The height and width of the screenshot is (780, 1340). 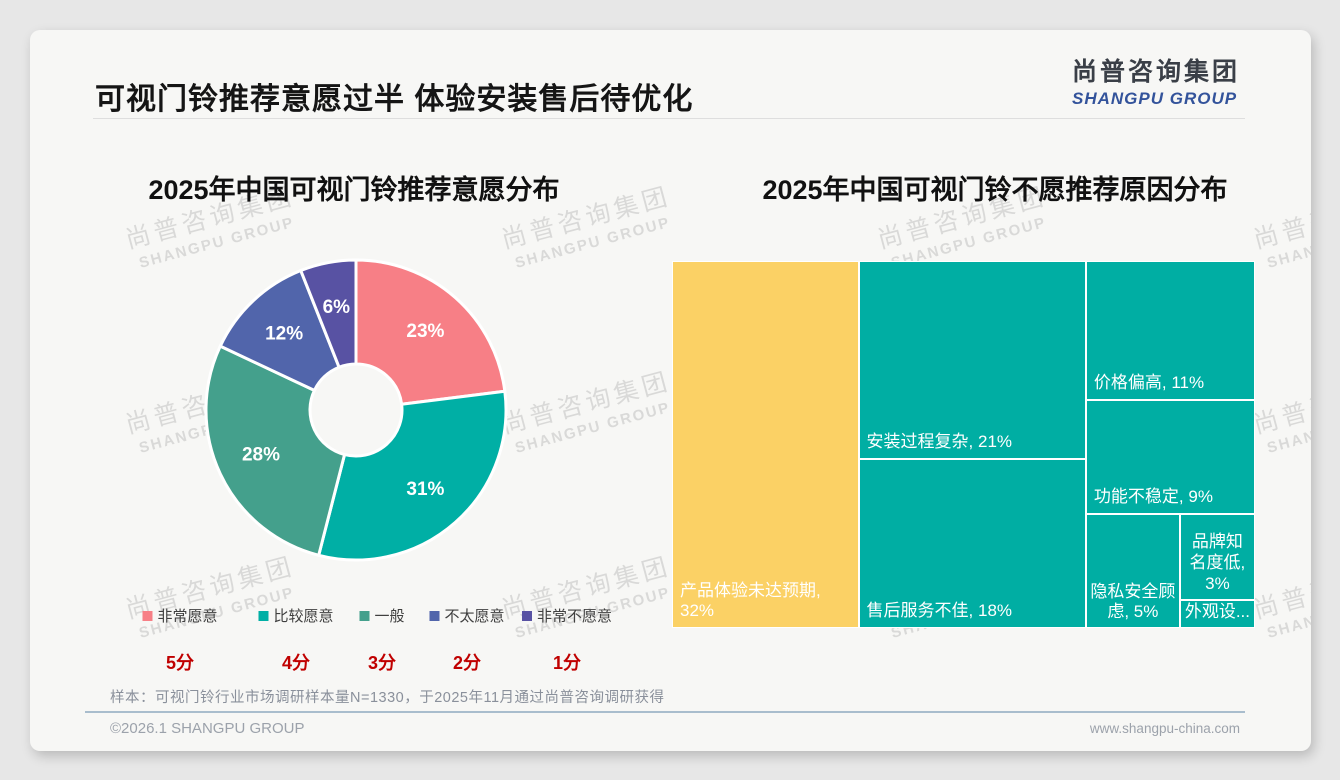 I want to click on donut-data-label: 23%, so click(x=425, y=331).